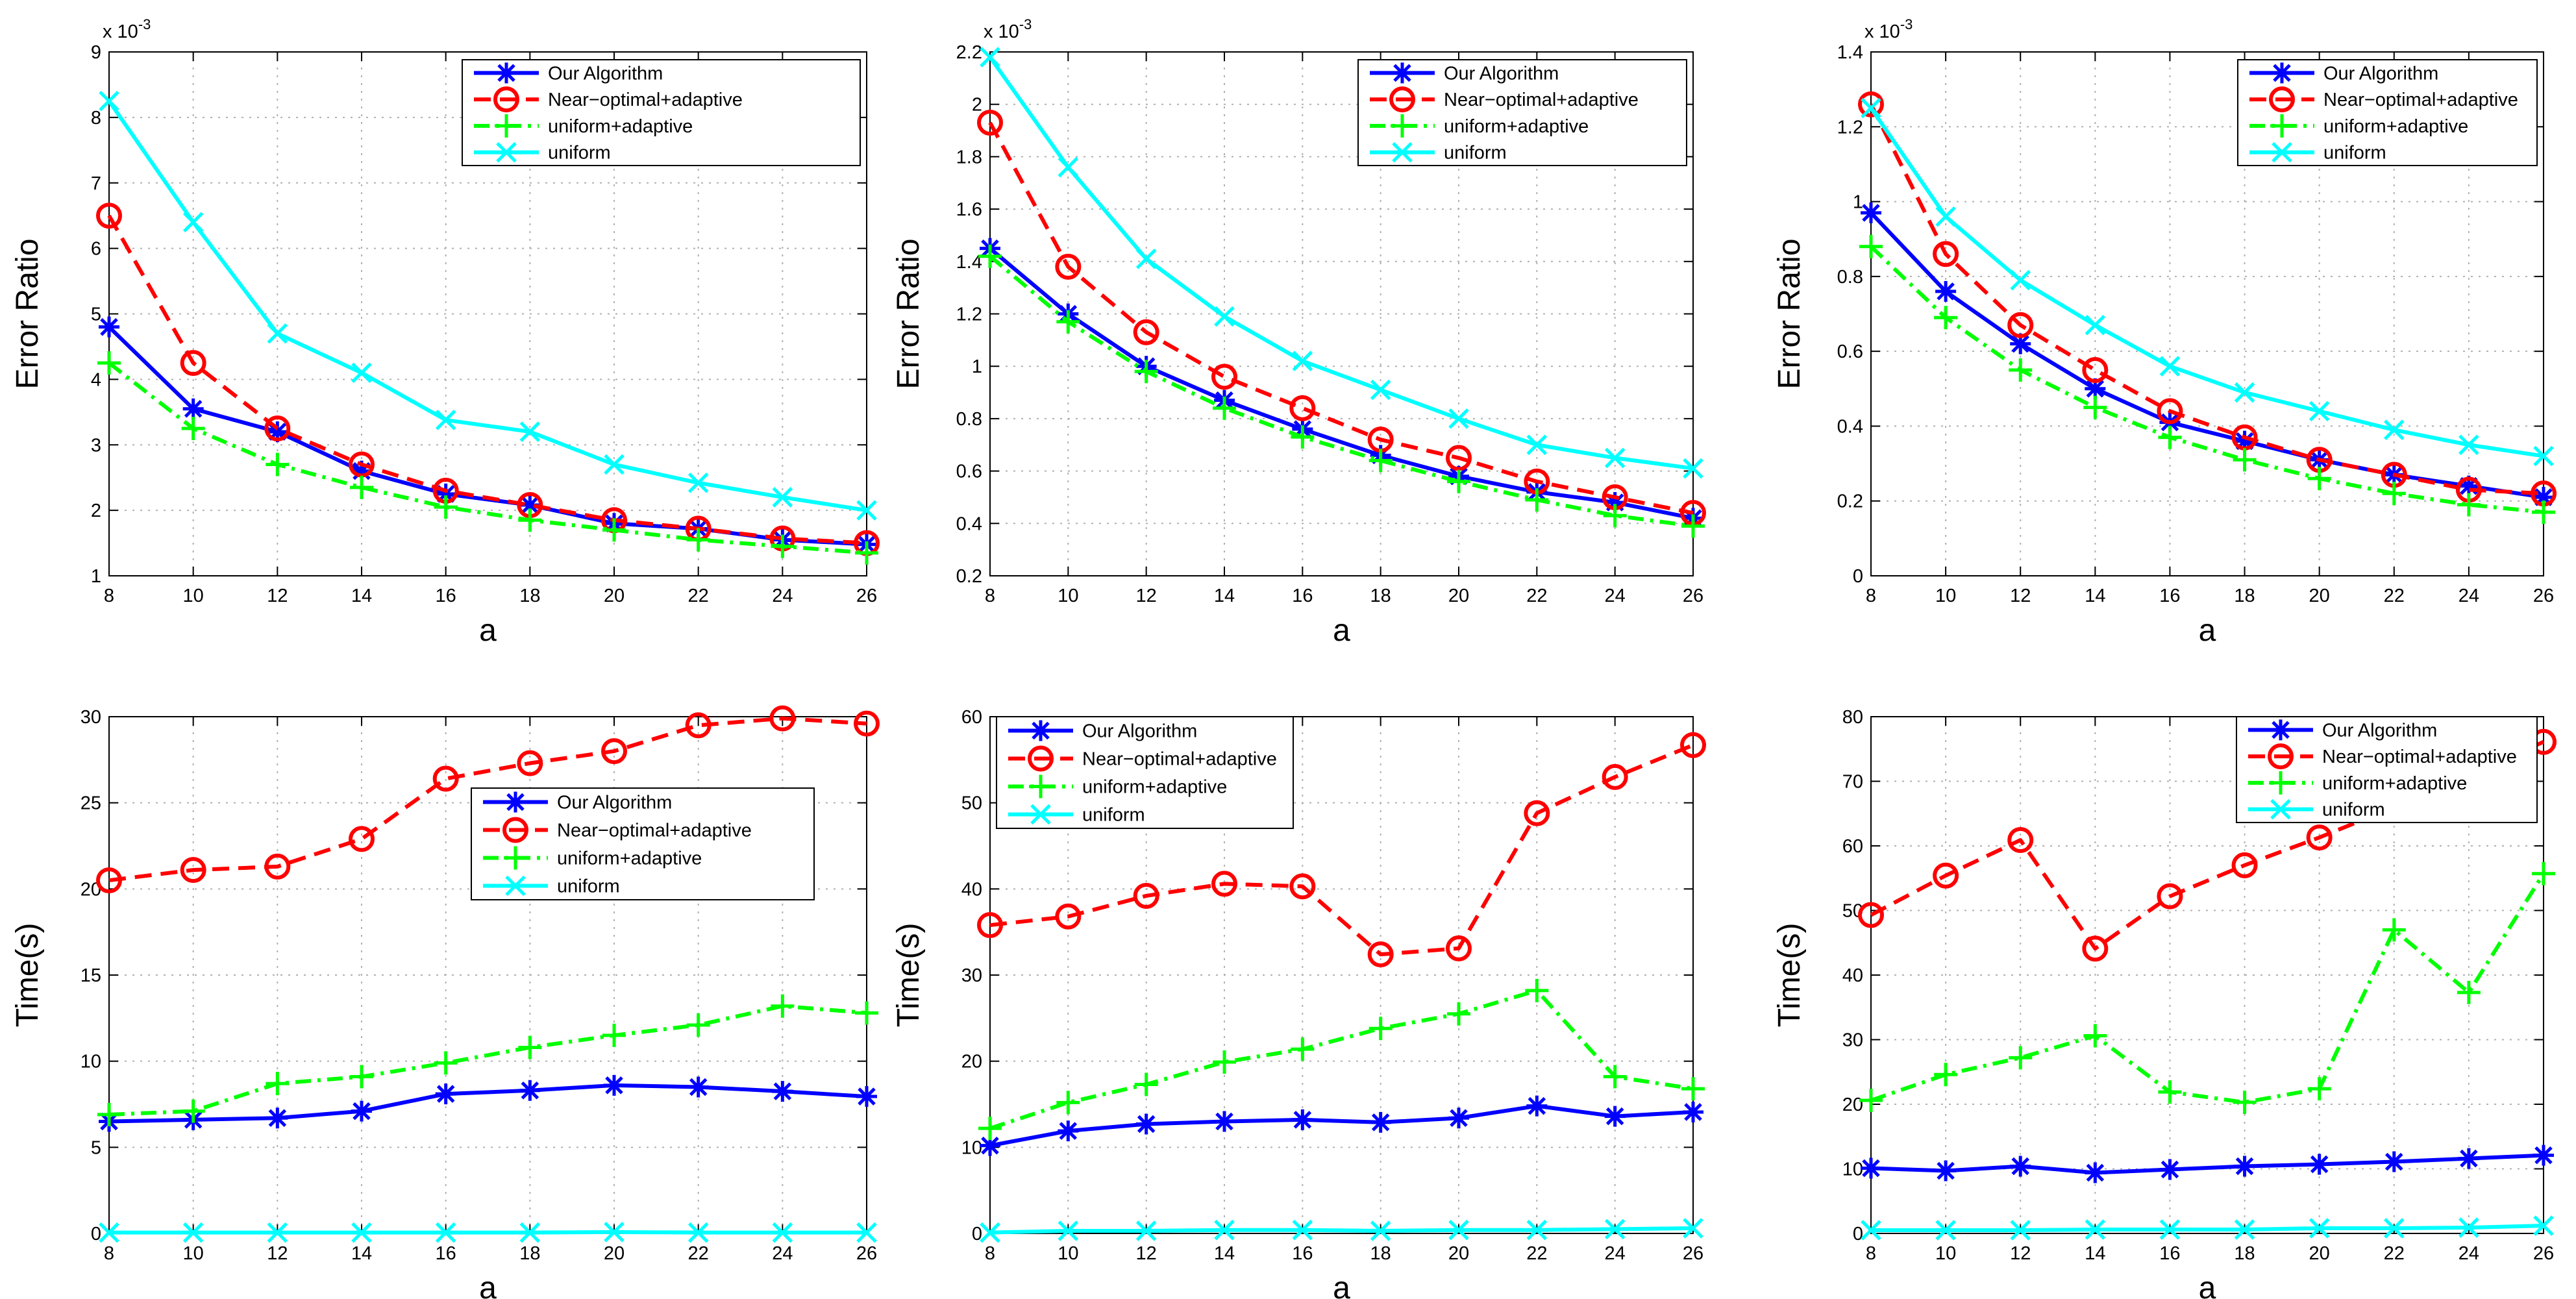 The width and height of the screenshot is (2576, 1299). I want to click on x-tick-label: 24, so click(2468, 596).